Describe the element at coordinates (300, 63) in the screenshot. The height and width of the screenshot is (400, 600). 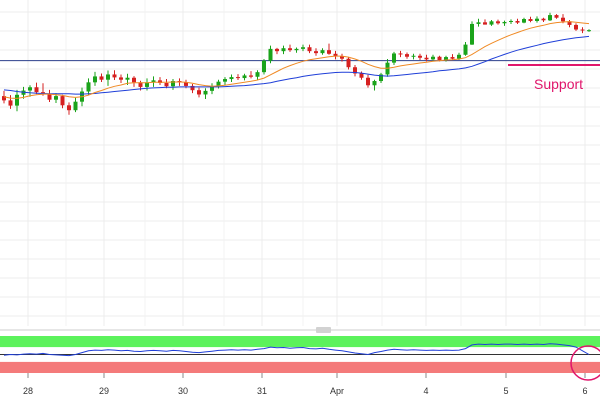
I see `horizontal-lines` at that location.